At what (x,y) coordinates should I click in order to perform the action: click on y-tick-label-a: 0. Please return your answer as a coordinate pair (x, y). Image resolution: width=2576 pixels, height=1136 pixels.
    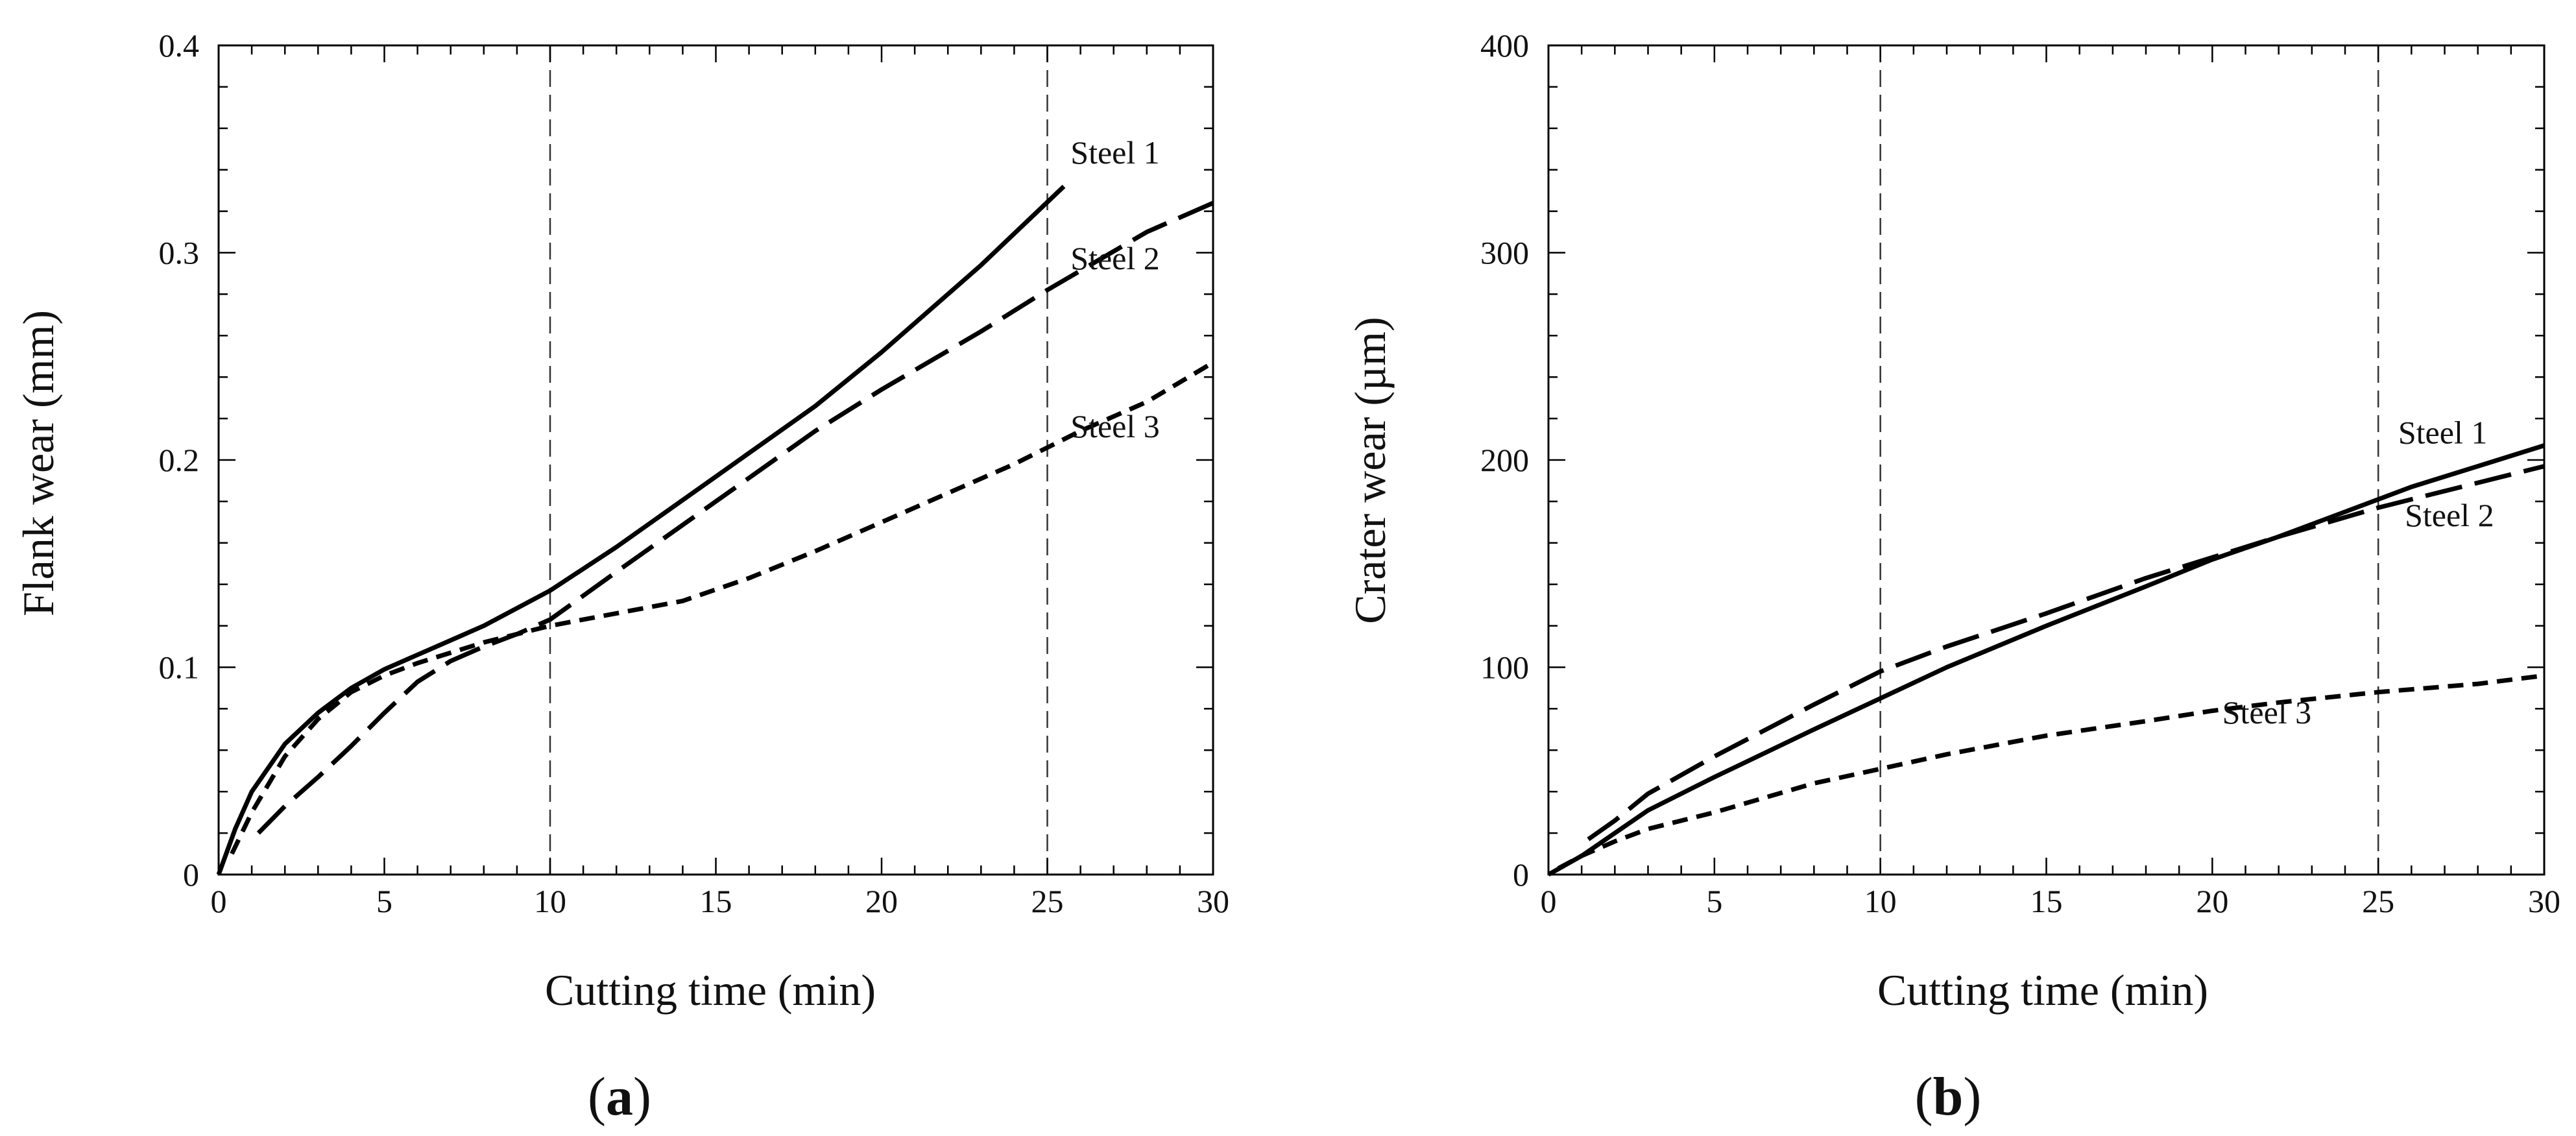
    Looking at the image, I should click on (191, 874).